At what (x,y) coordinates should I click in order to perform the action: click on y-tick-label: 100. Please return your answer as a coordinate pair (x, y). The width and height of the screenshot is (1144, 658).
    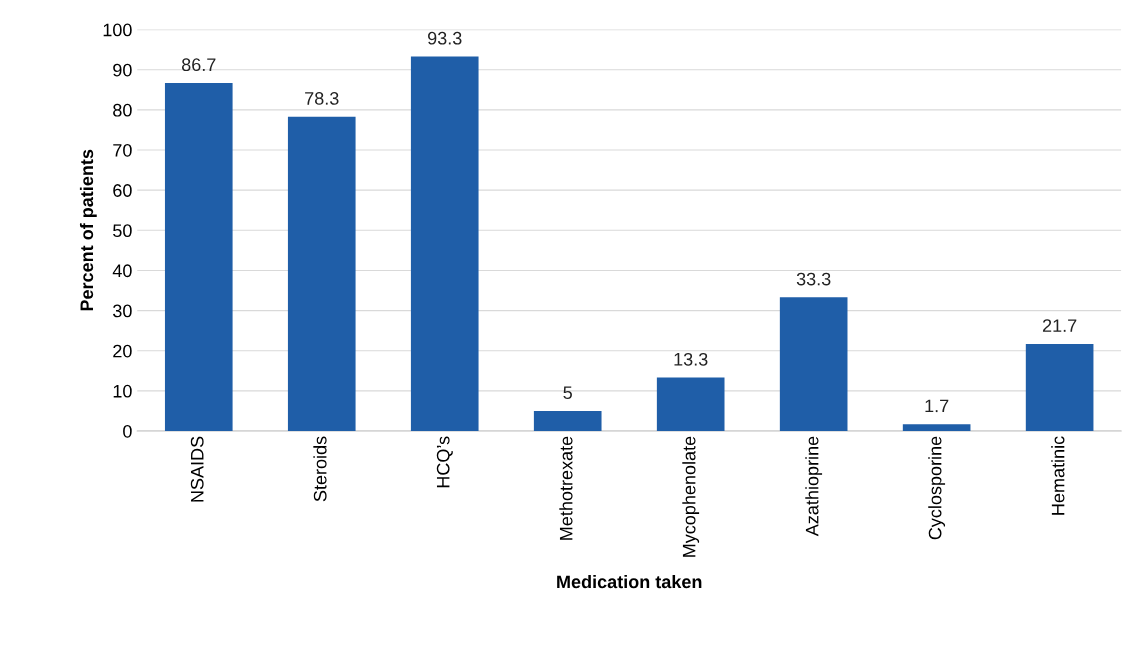
    Looking at the image, I should click on (117, 30).